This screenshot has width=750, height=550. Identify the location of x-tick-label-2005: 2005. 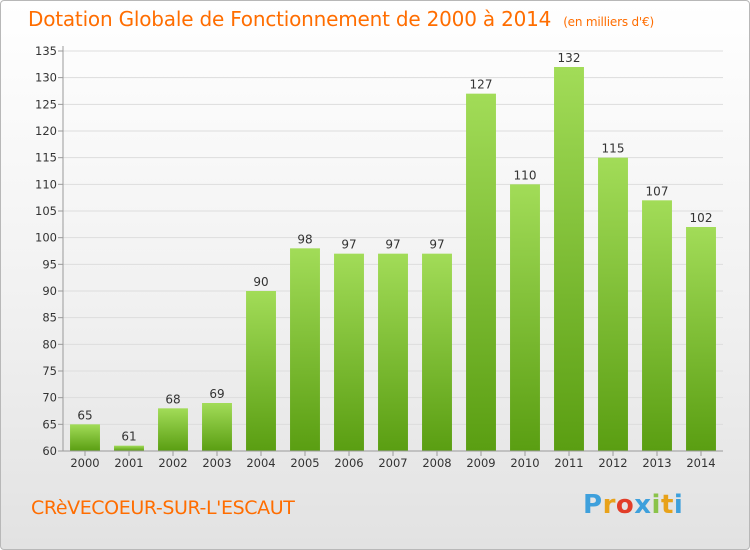
(304, 463).